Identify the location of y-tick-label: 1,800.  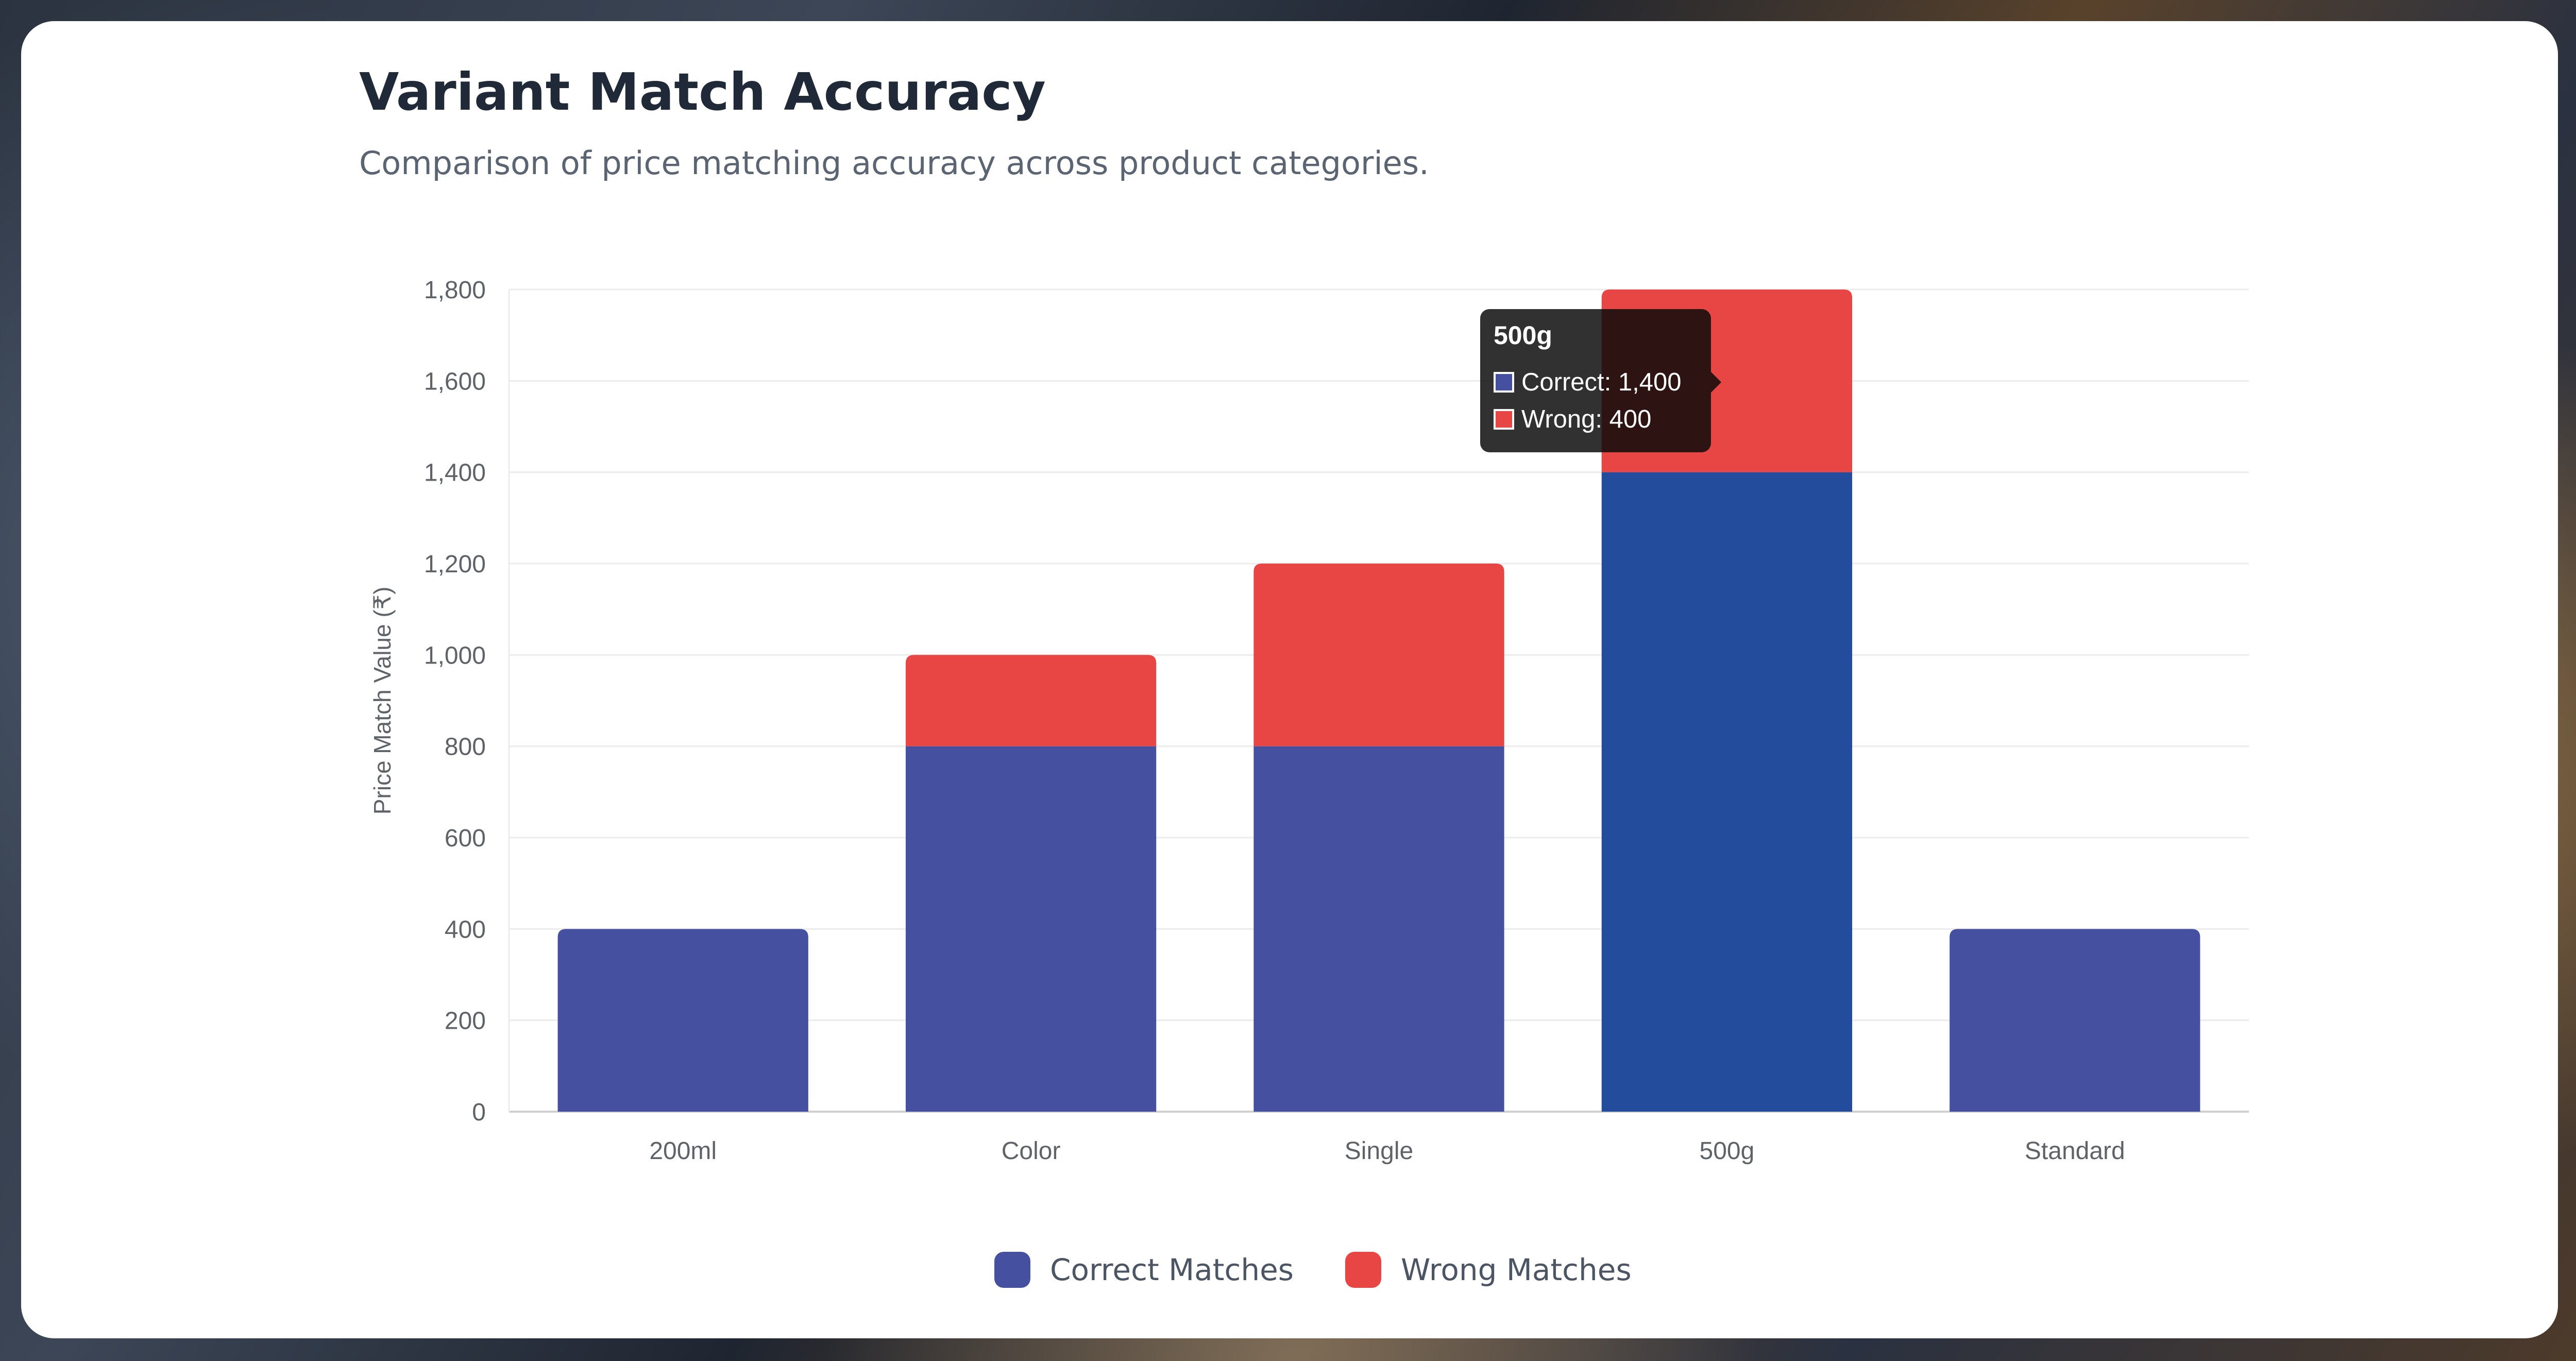
(455, 290).